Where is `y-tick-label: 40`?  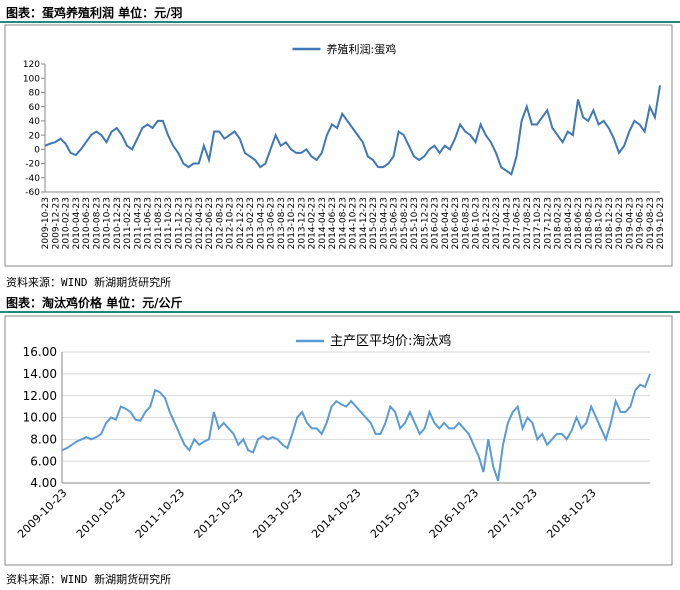
y-tick-label: 40 is located at coordinates (35, 122).